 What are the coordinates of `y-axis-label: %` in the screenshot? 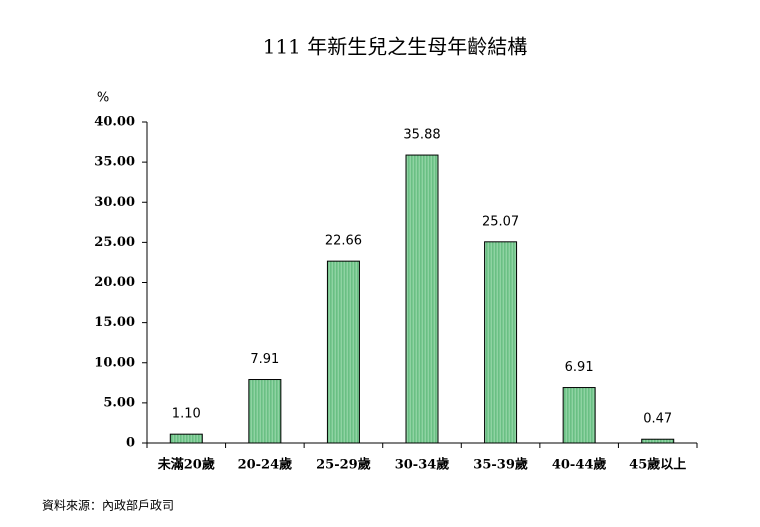 It's located at (103, 98).